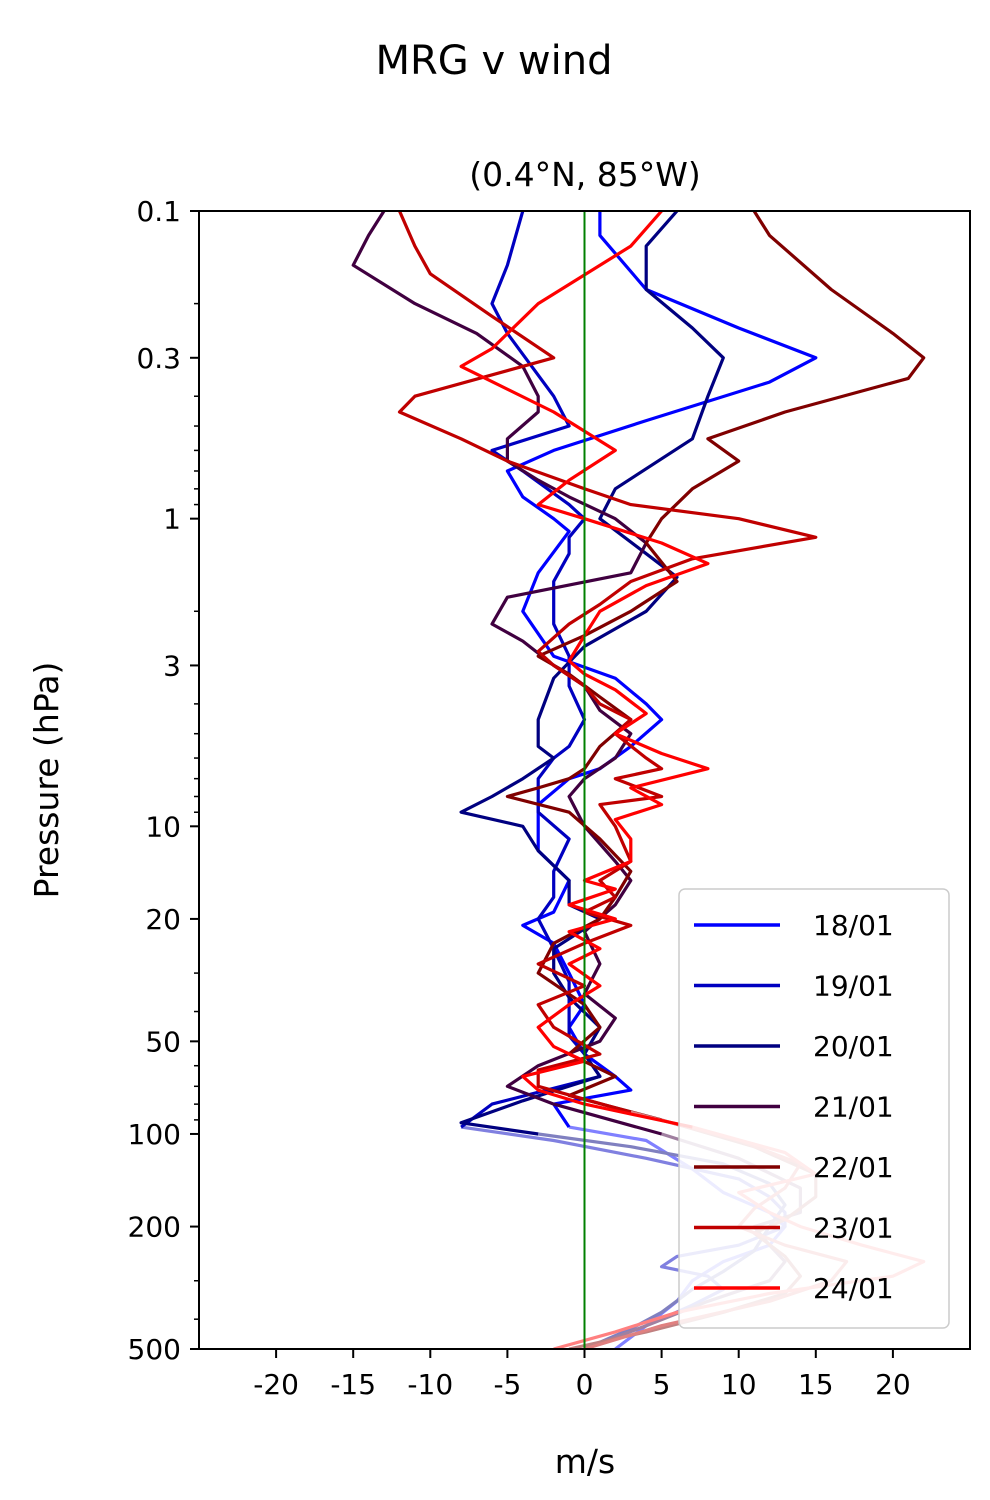  What do you see at coordinates (158, 211) in the screenshot?
I see `y-tick-label: 0.1` at bounding box center [158, 211].